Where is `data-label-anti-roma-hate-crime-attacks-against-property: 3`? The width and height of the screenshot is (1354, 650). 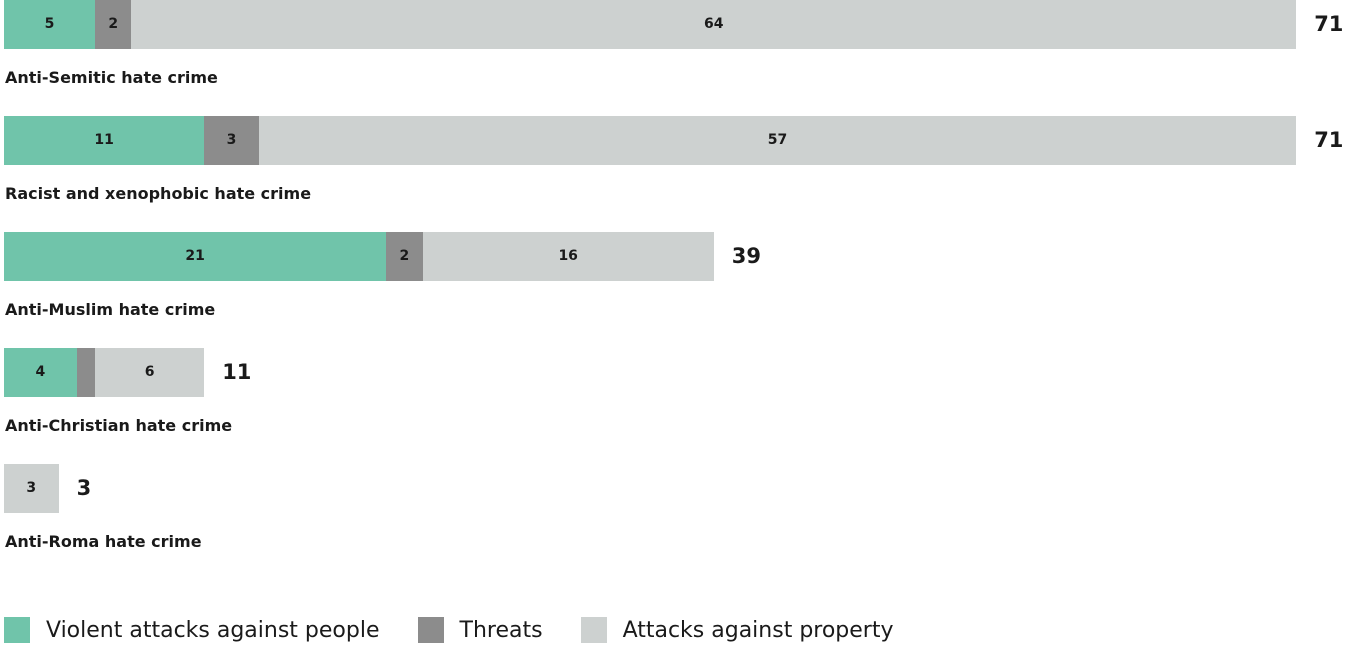 data-label-anti-roma-hate-crime-attacks-against-property: 3 is located at coordinates (31, 488).